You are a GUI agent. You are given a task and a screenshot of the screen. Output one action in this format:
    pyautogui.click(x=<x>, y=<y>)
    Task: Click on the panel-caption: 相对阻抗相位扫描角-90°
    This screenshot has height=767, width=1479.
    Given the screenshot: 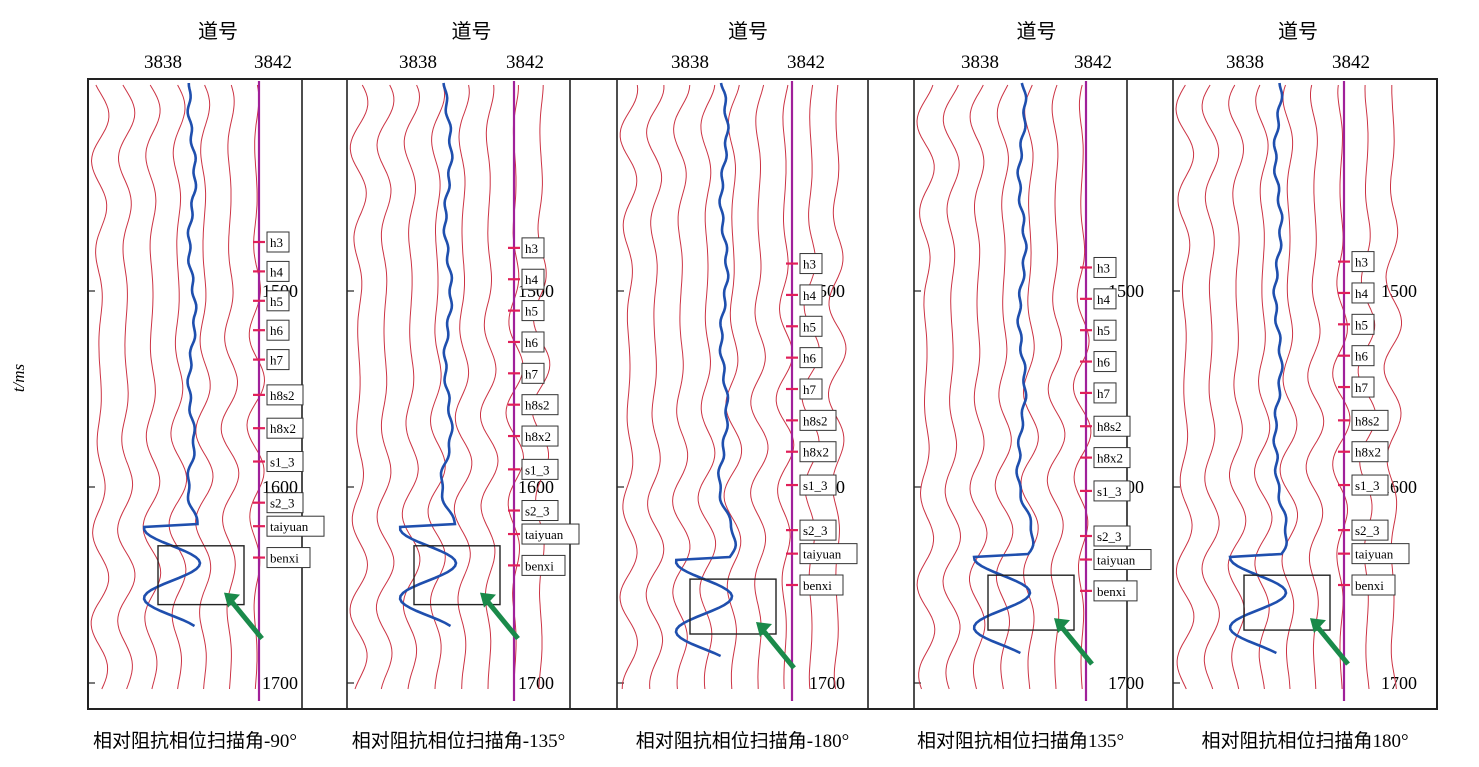 What is the action you would take?
    pyautogui.click(x=195, y=741)
    